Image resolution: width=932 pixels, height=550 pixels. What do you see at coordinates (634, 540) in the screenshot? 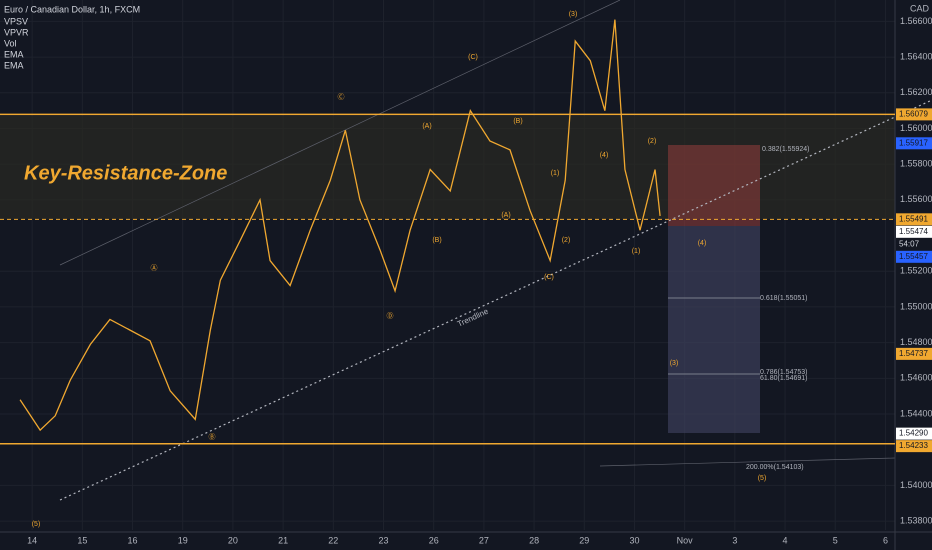
I see `x-tick-label: 30` at bounding box center [634, 540].